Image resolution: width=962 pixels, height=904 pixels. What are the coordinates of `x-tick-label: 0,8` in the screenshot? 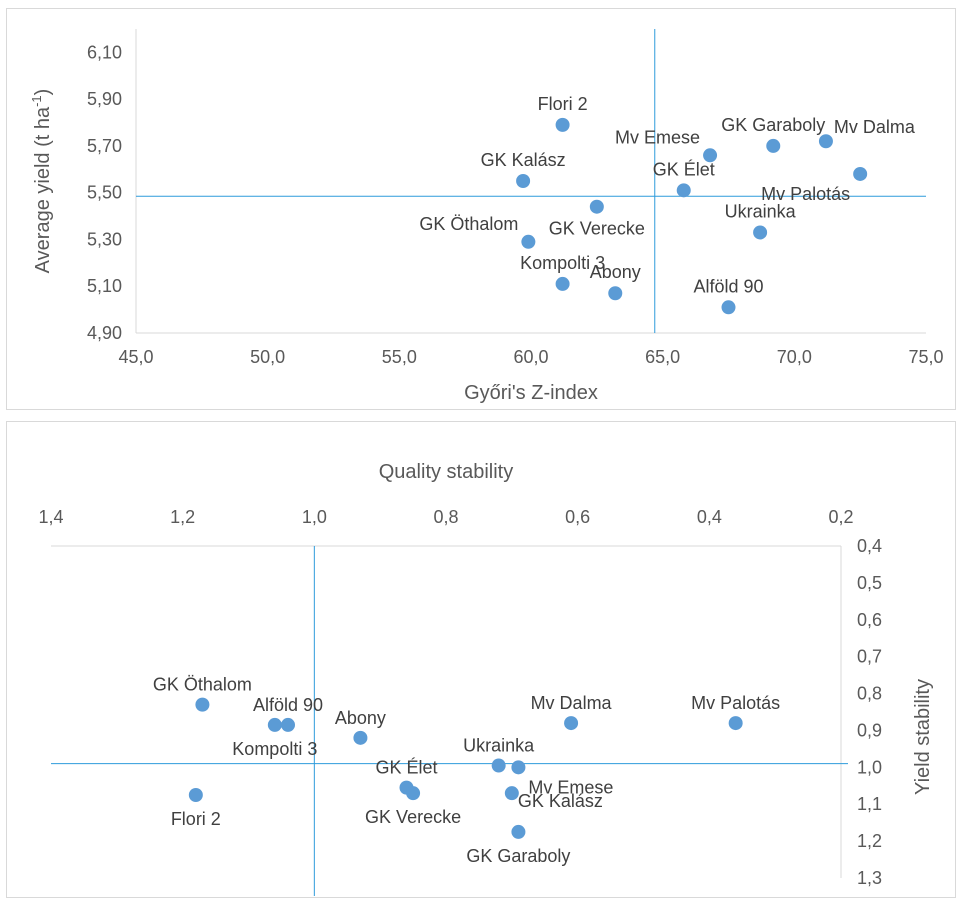 It's located at (445, 517).